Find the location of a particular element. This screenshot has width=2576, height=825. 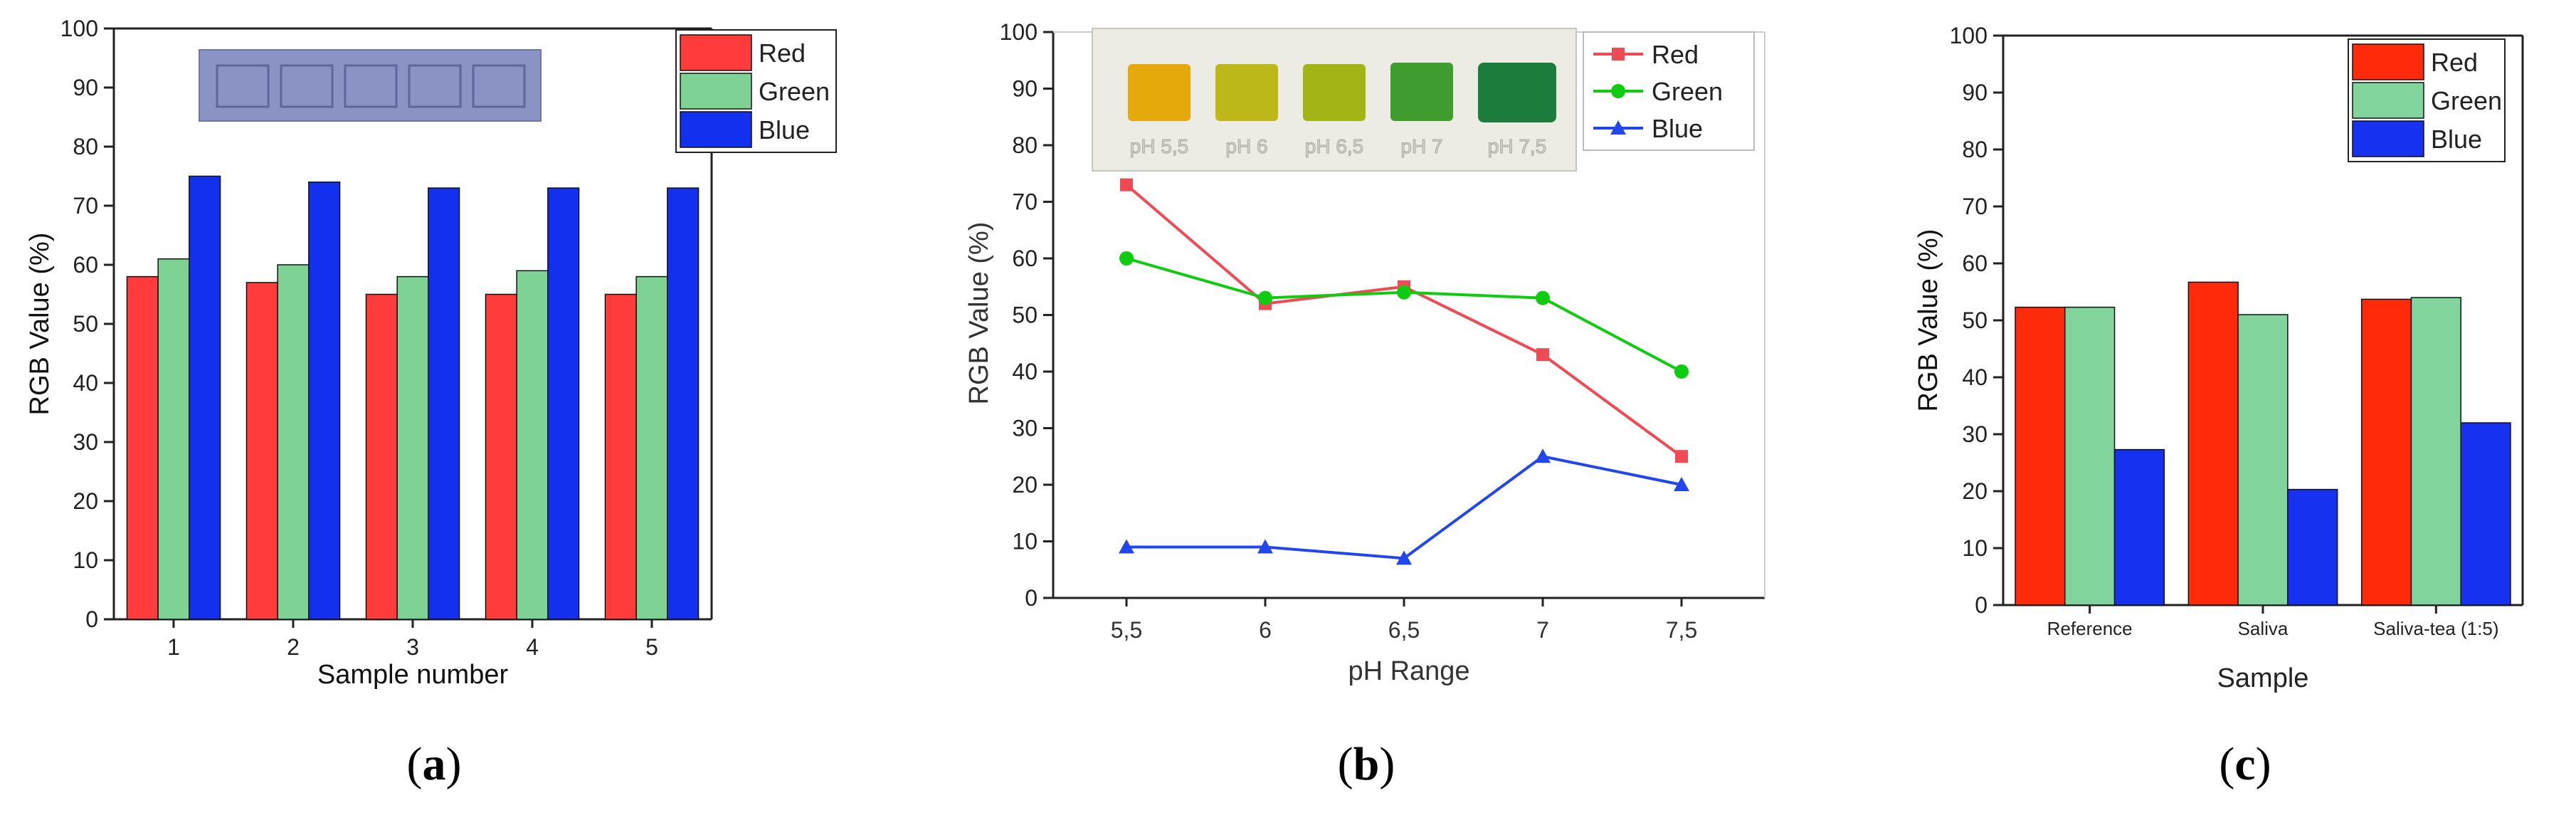

series-line-green is located at coordinates (1404, 315).